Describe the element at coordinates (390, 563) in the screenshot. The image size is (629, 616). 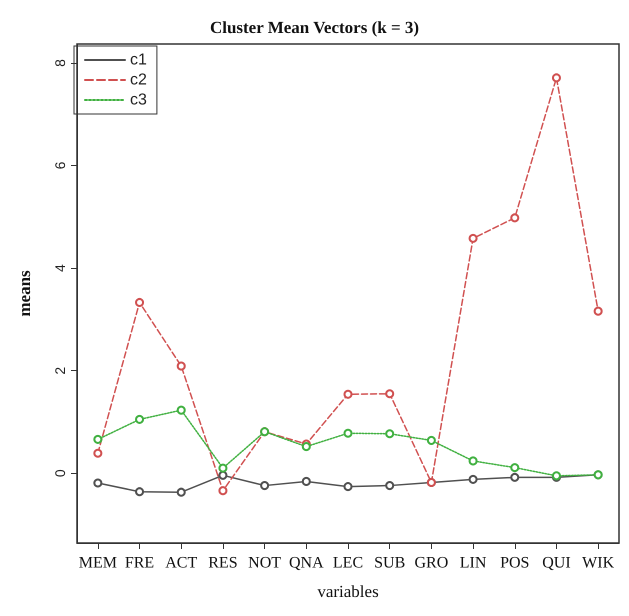
I see `x-tick-label: SUB` at that location.